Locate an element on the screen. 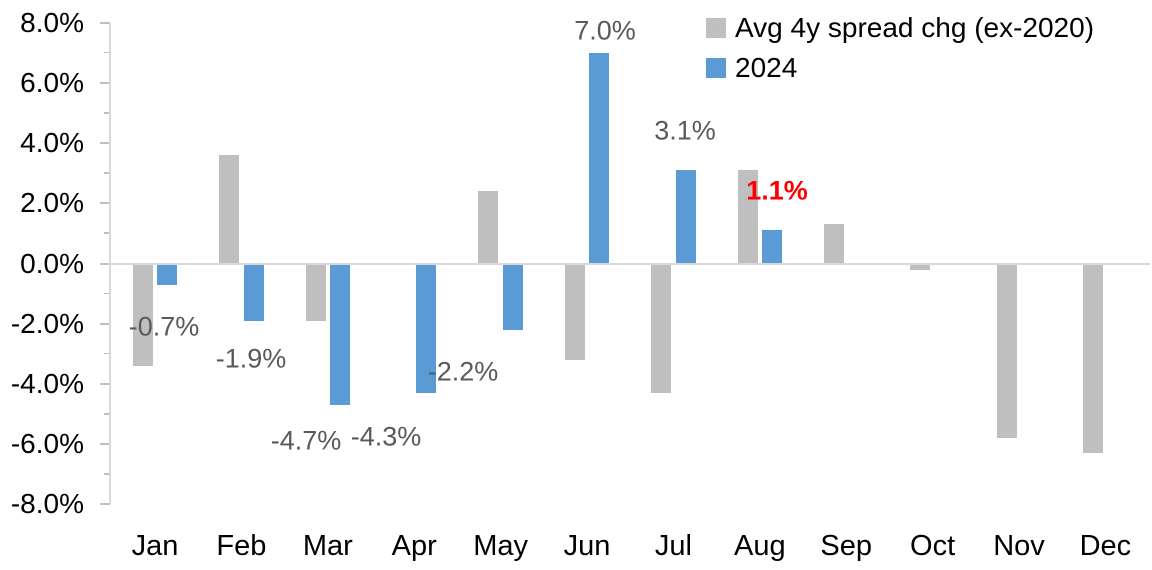  x-axis-label-oct: Oct is located at coordinates (933, 546).